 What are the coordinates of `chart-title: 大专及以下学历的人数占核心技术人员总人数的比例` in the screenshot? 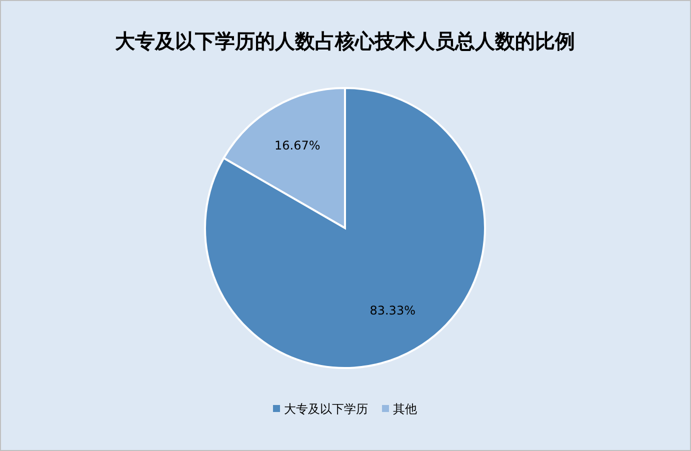 It's located at (345, 41).